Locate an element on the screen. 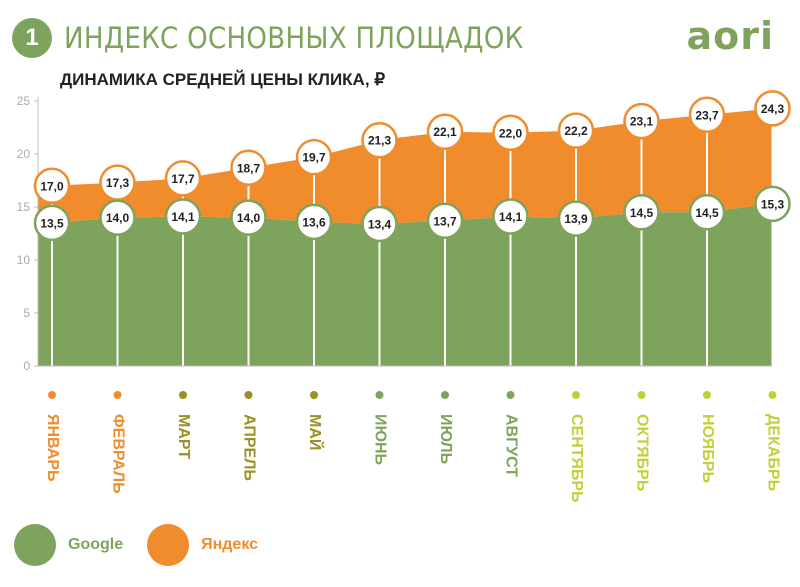 This screenshot has height=587, width=800. y-tick-label: 15 is located at coordinates (24, 207).